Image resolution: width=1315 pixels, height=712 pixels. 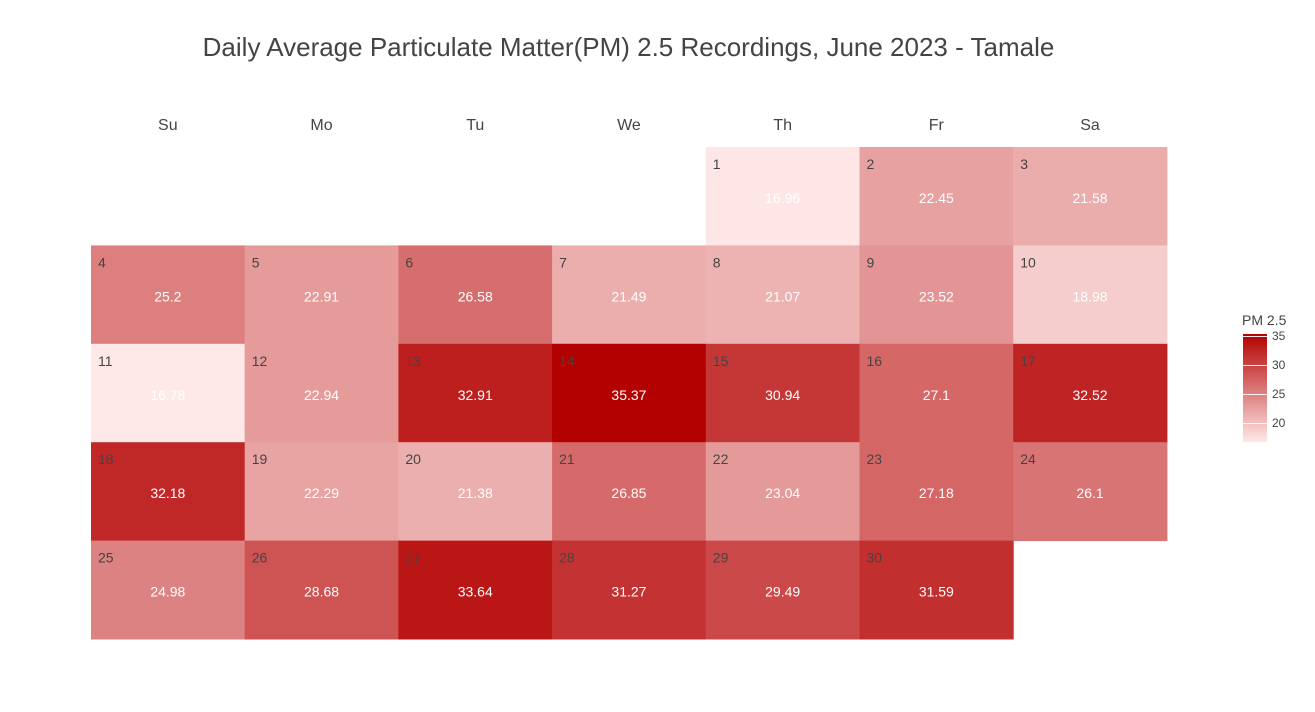 I want to click on day-cell-15: 15 30.94, so click(x=782, y=393).